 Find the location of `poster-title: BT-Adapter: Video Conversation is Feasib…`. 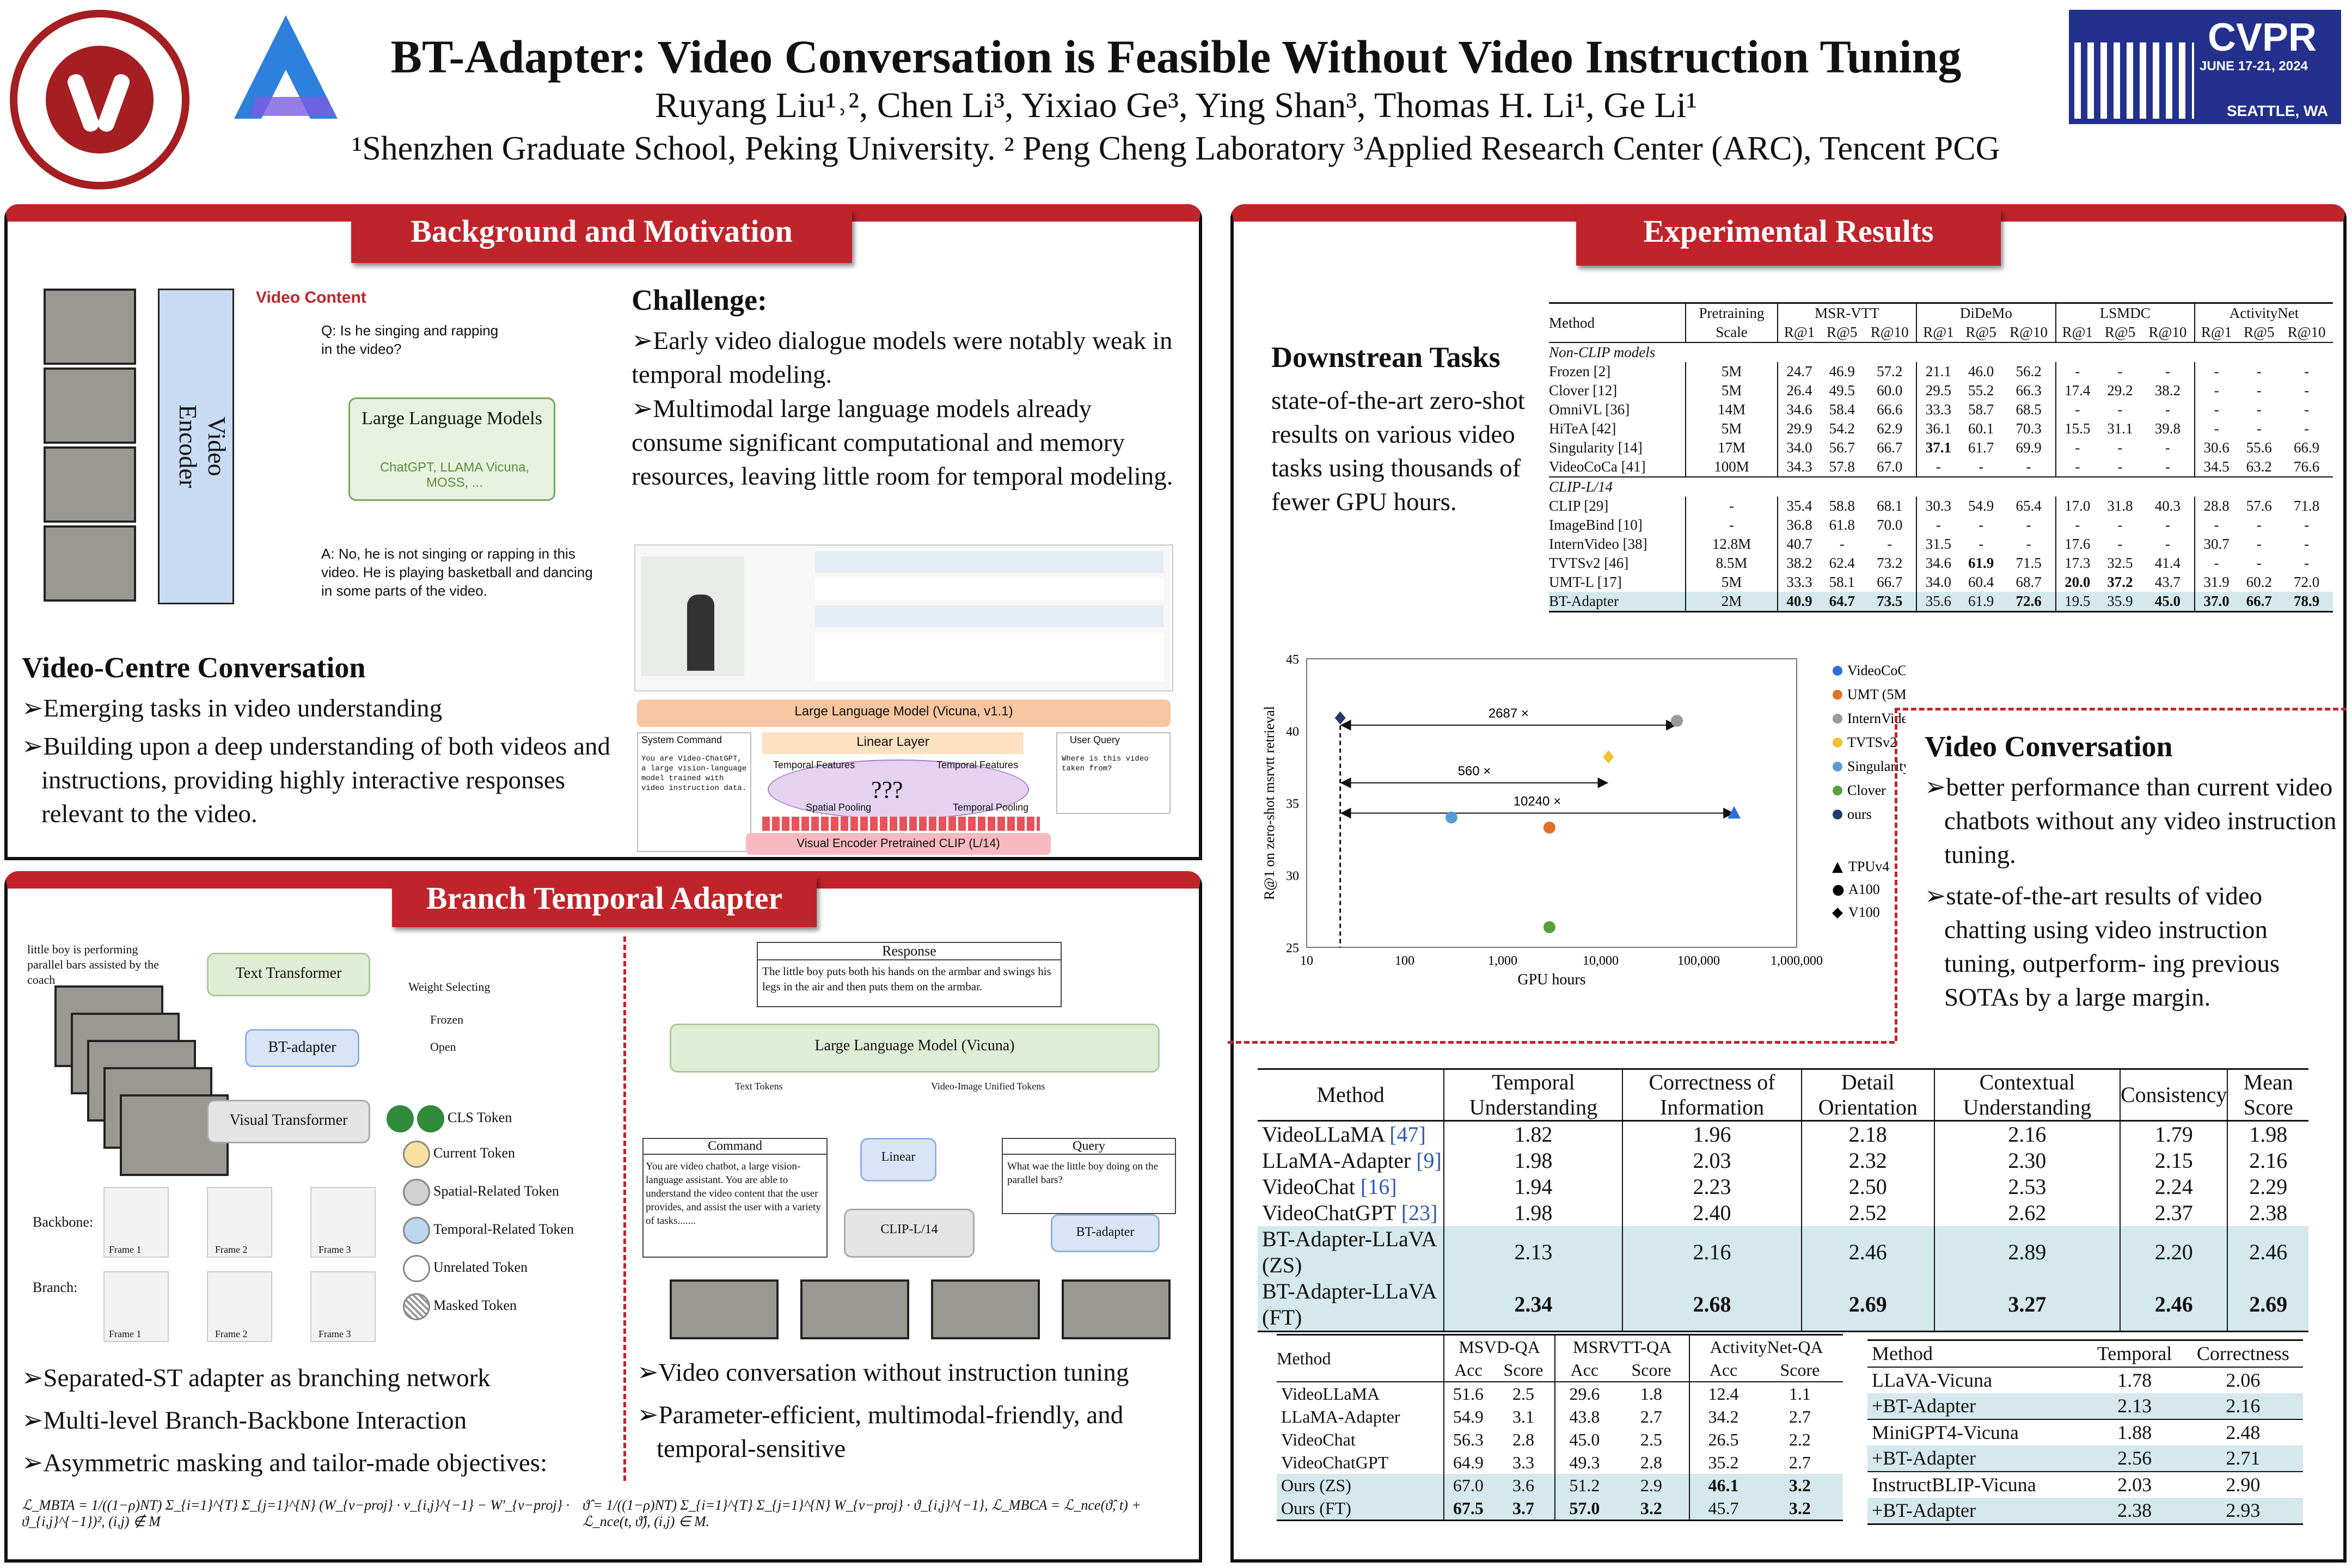

poster-title: BT-Adapter: Video Conversation is Feasib… is located at coordinates (1176, 56).